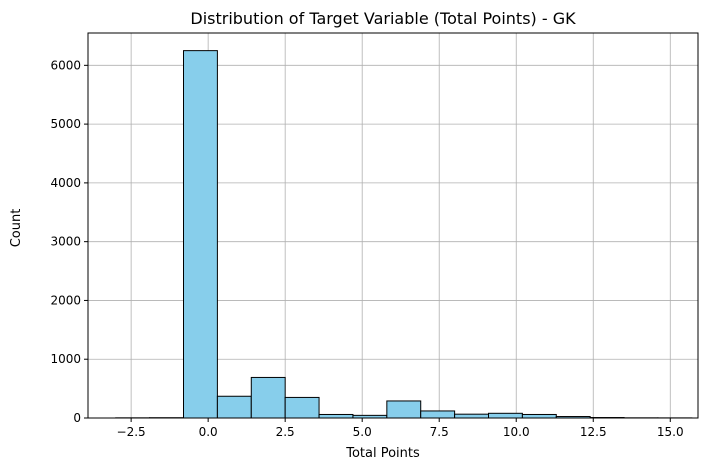  What do you see at coordinates (593, 432) in the screenshot?
I see `x-tick-label: 12.5` at bounding box center [593, 432].